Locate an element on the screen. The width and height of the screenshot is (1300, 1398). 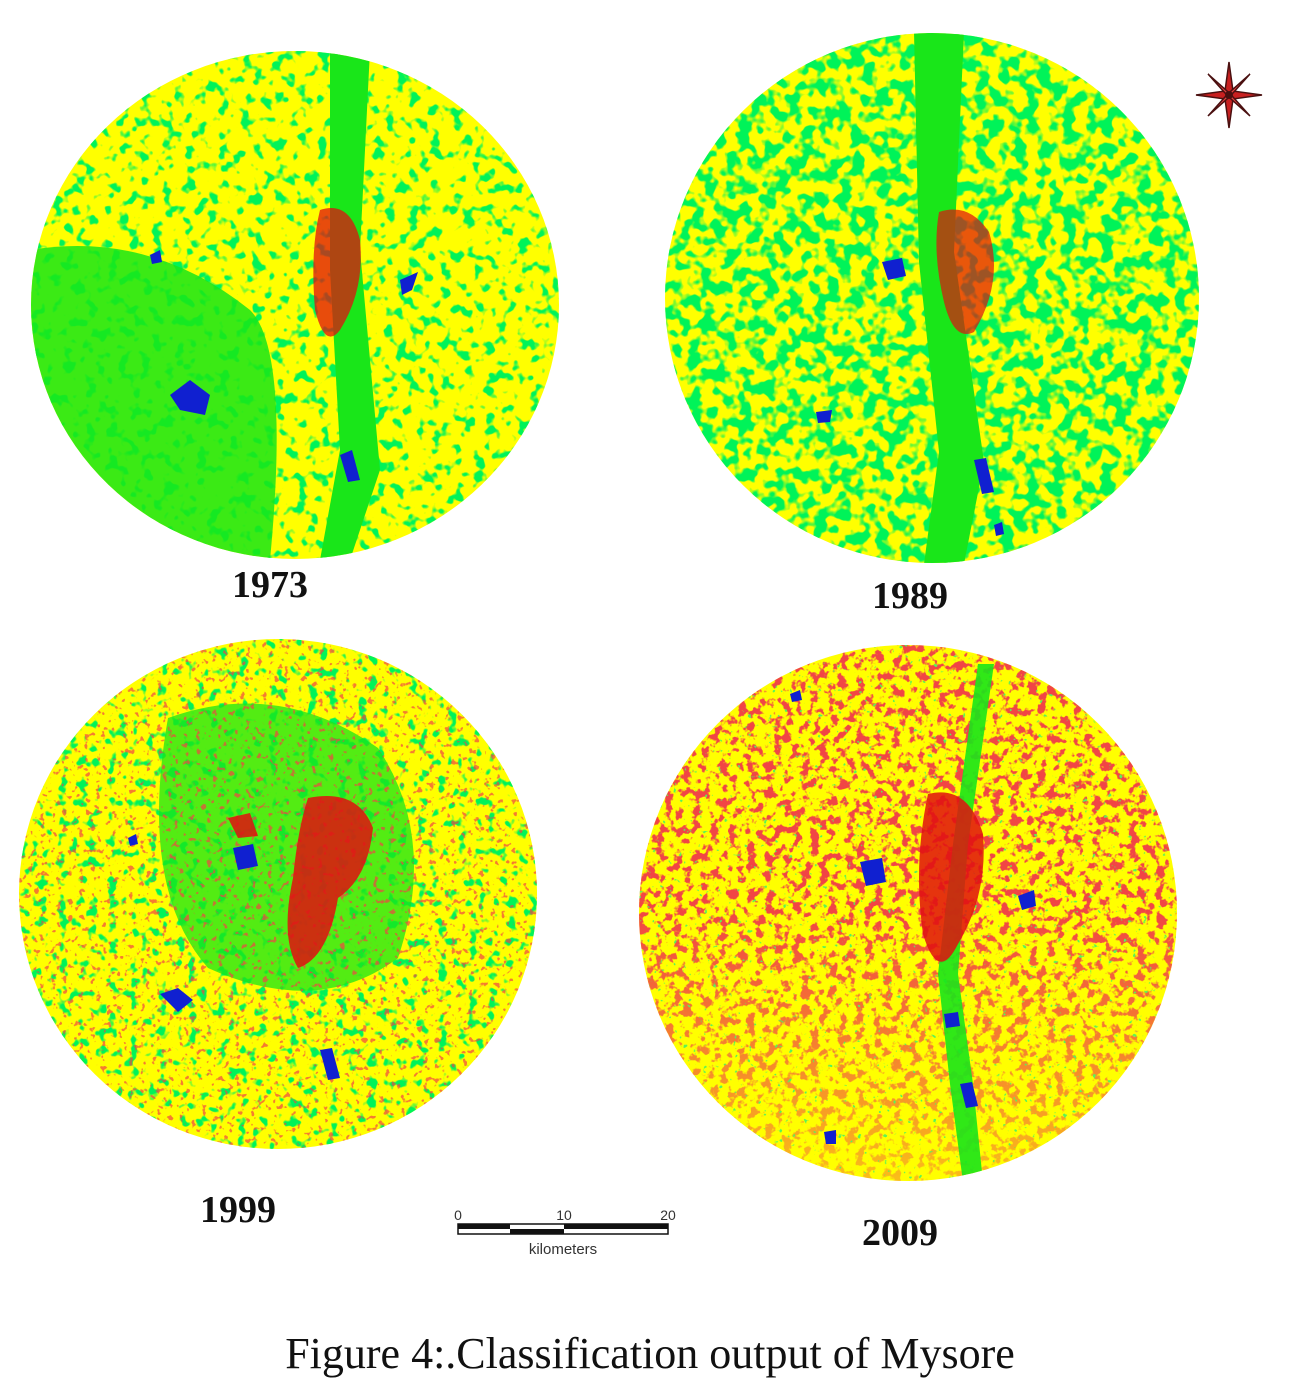
scale-unit-label: kilometers is located at coordinates (563, 1249).